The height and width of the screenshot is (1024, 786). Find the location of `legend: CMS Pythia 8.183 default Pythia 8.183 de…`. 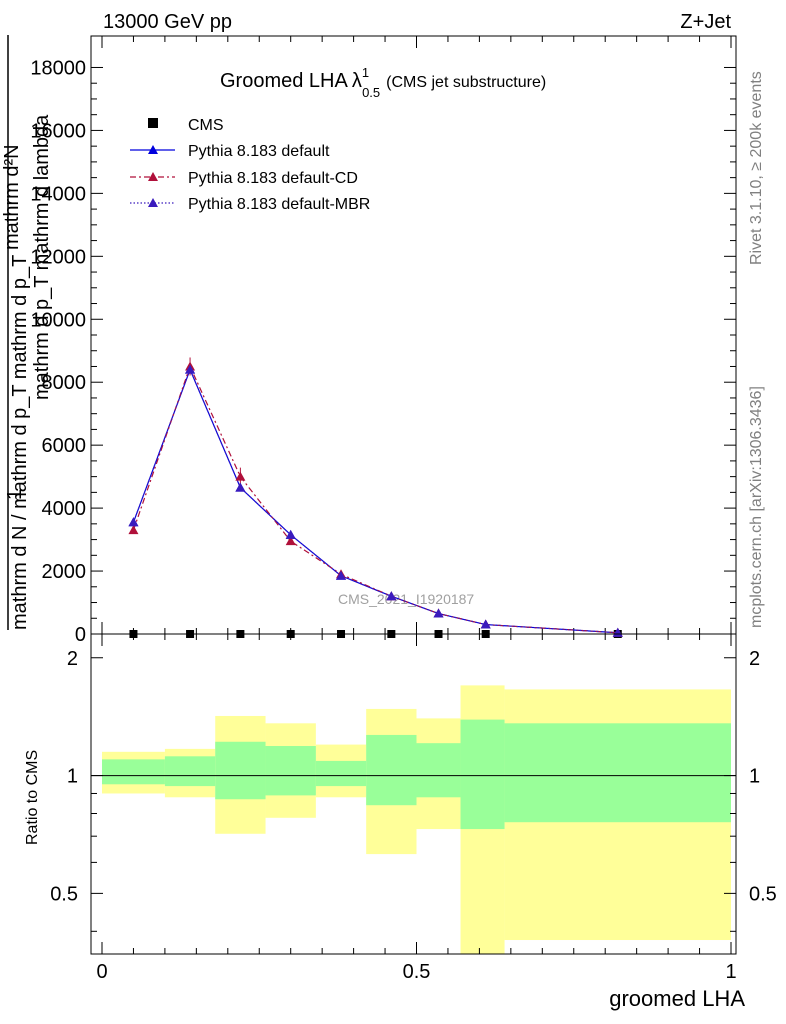

legend: CMS Pythia 8.183 default Pythia 8.183 de… is located at coordinates (250, 165).